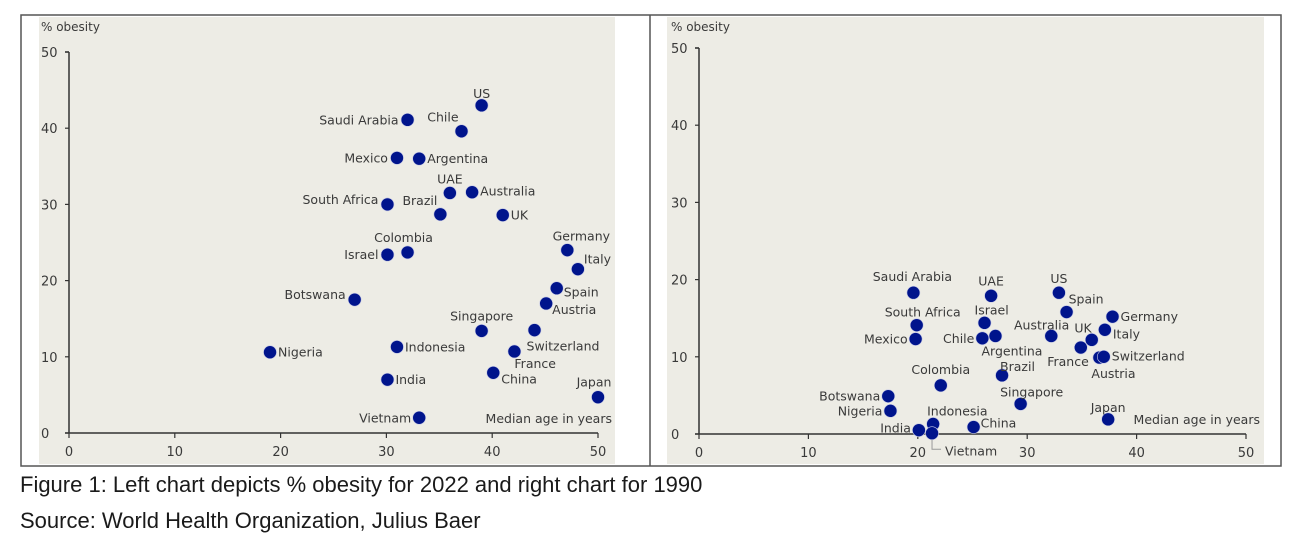 This screenshot has height=553, width=1297. Describe the element at coordinates (1041, 324) in the screenshot. I see `data-label: Australia` at that location.